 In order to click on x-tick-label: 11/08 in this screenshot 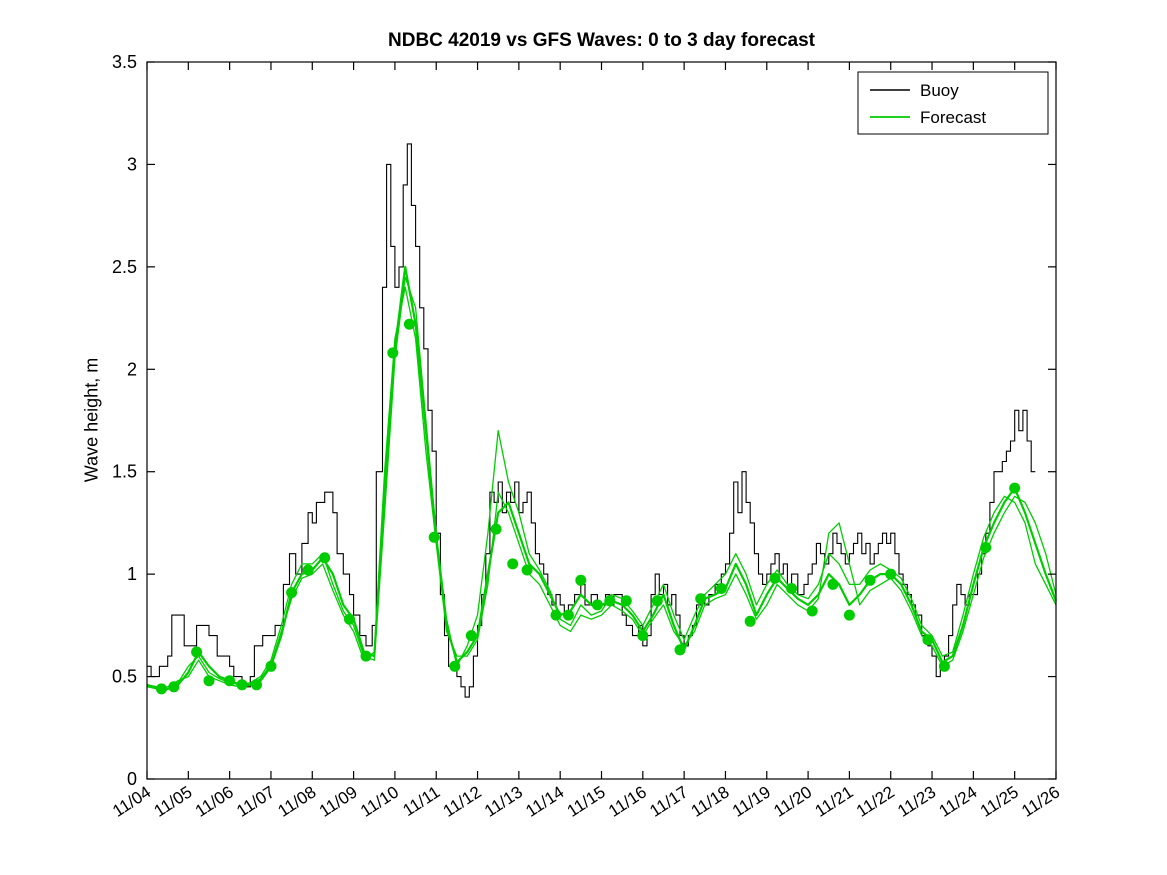, I will do `click(296, 801)`.